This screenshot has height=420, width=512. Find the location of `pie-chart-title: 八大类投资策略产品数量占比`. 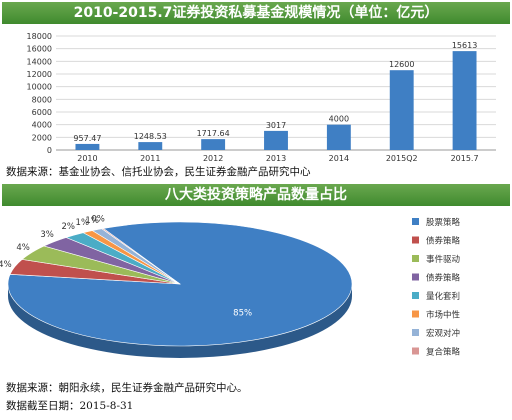

pie-chart-title: 八大类投资策略产品数量占比 is located at coordinates (256, 195).